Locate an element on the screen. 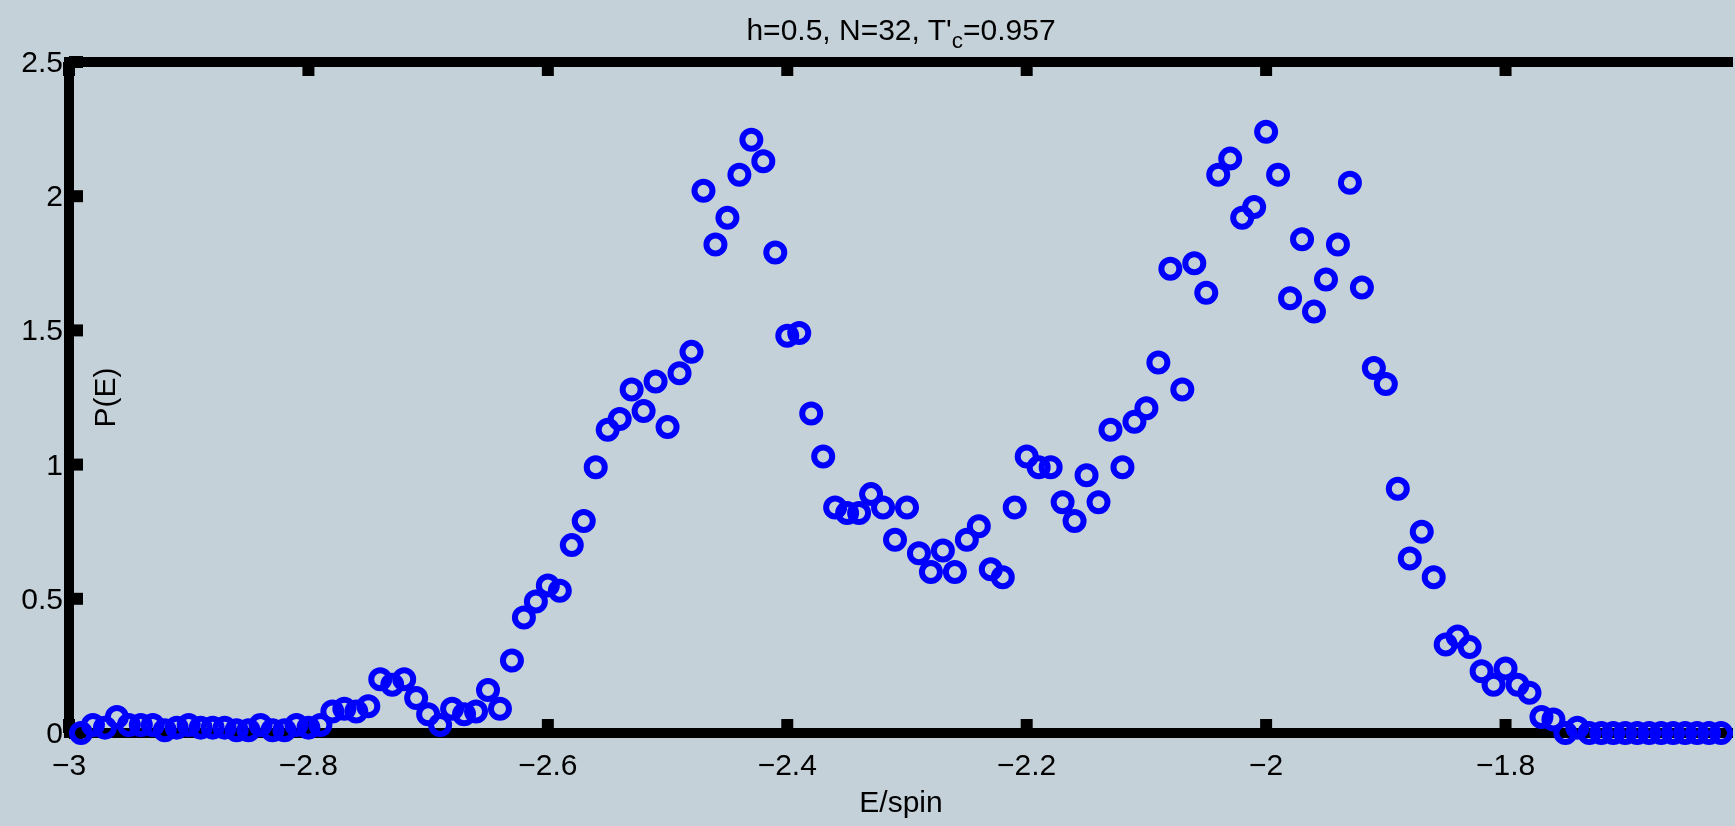  x-tick-label: −2.4 is located at coordinates (787, 764).